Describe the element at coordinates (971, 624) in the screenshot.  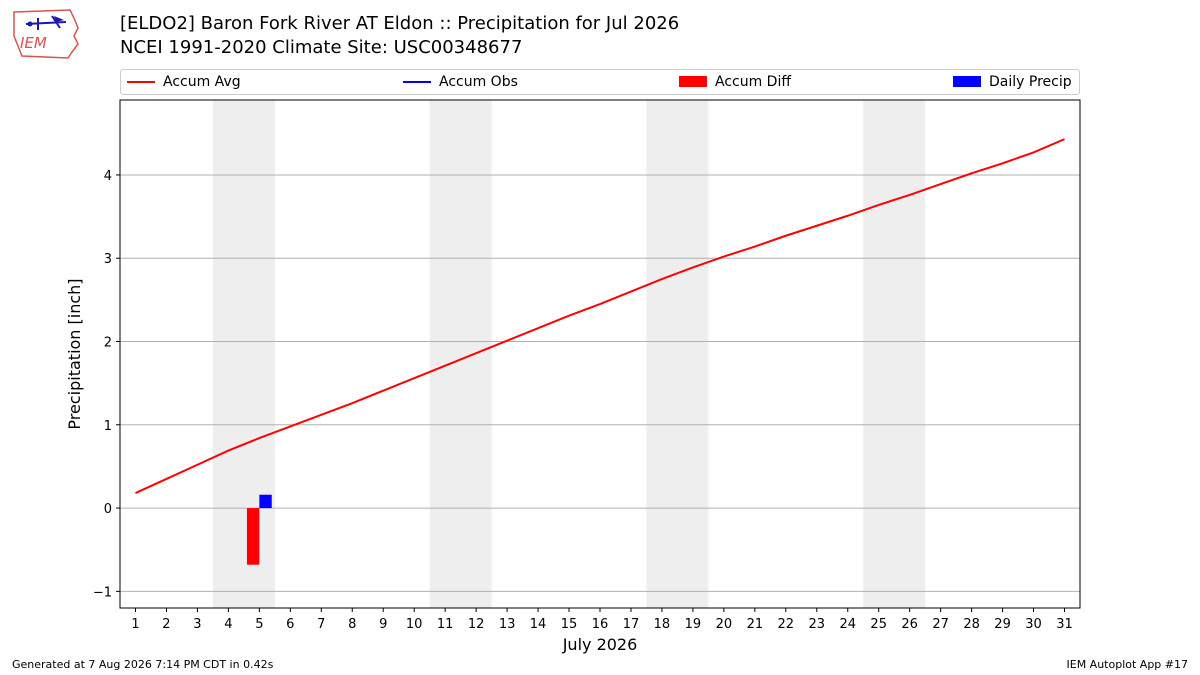
I see `x-tick-label-27: 28` at that location.